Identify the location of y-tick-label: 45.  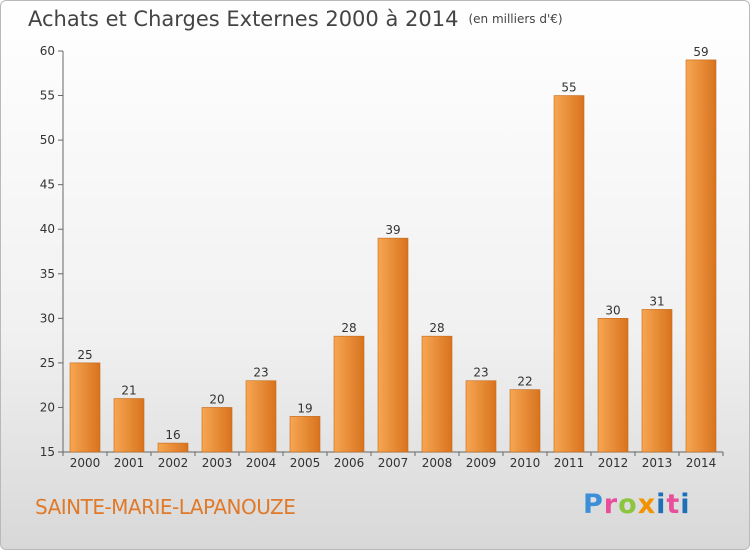
(47, 185).